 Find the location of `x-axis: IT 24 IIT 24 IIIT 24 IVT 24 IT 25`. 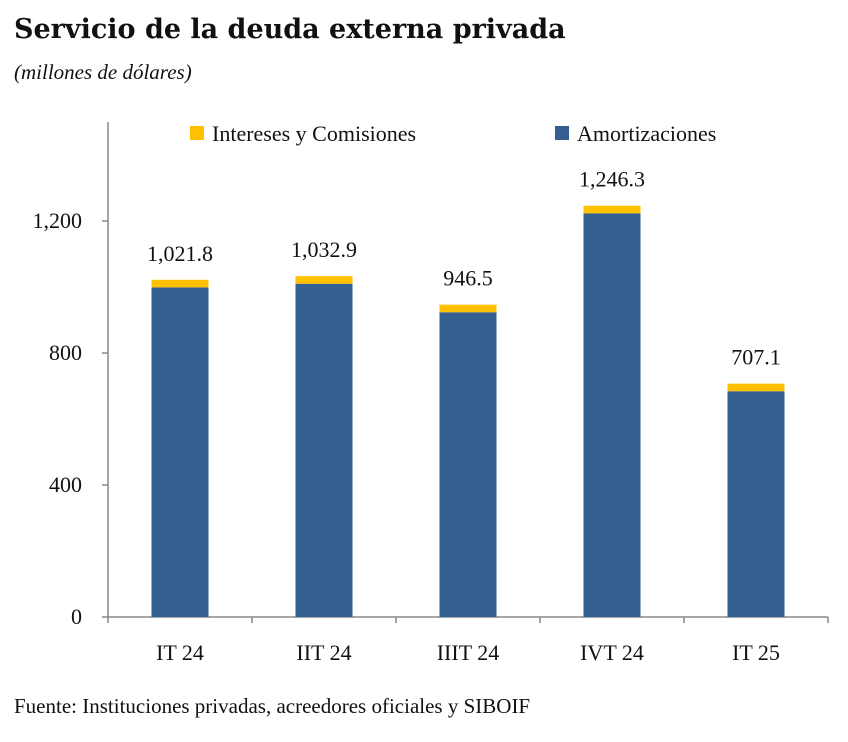

x-axis: IT 24 IIT 24 IIIT 24 IVT 24 IT 25 is located at coordinates (468, 640).